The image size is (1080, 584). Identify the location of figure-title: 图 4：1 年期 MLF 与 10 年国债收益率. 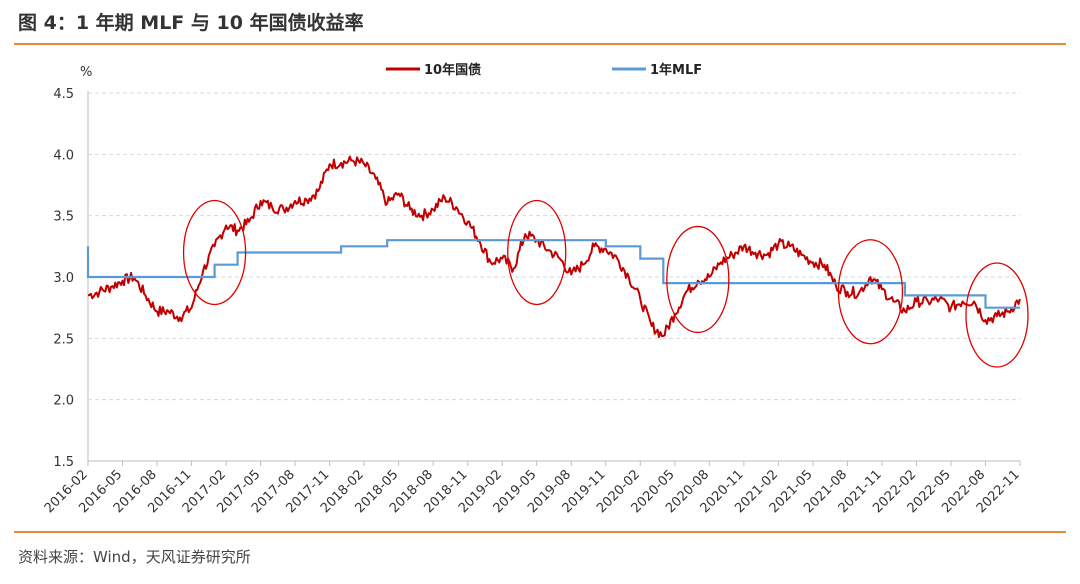
(191, 23).